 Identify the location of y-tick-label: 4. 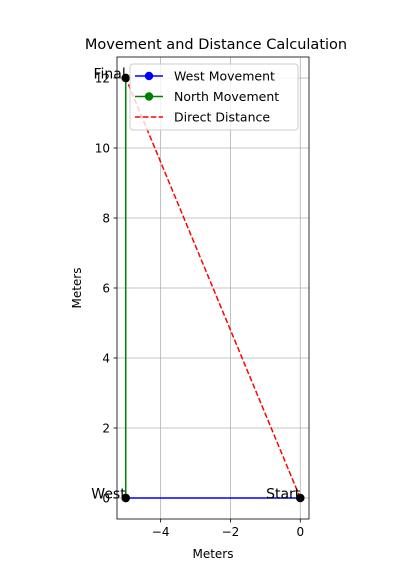
(106, 358).